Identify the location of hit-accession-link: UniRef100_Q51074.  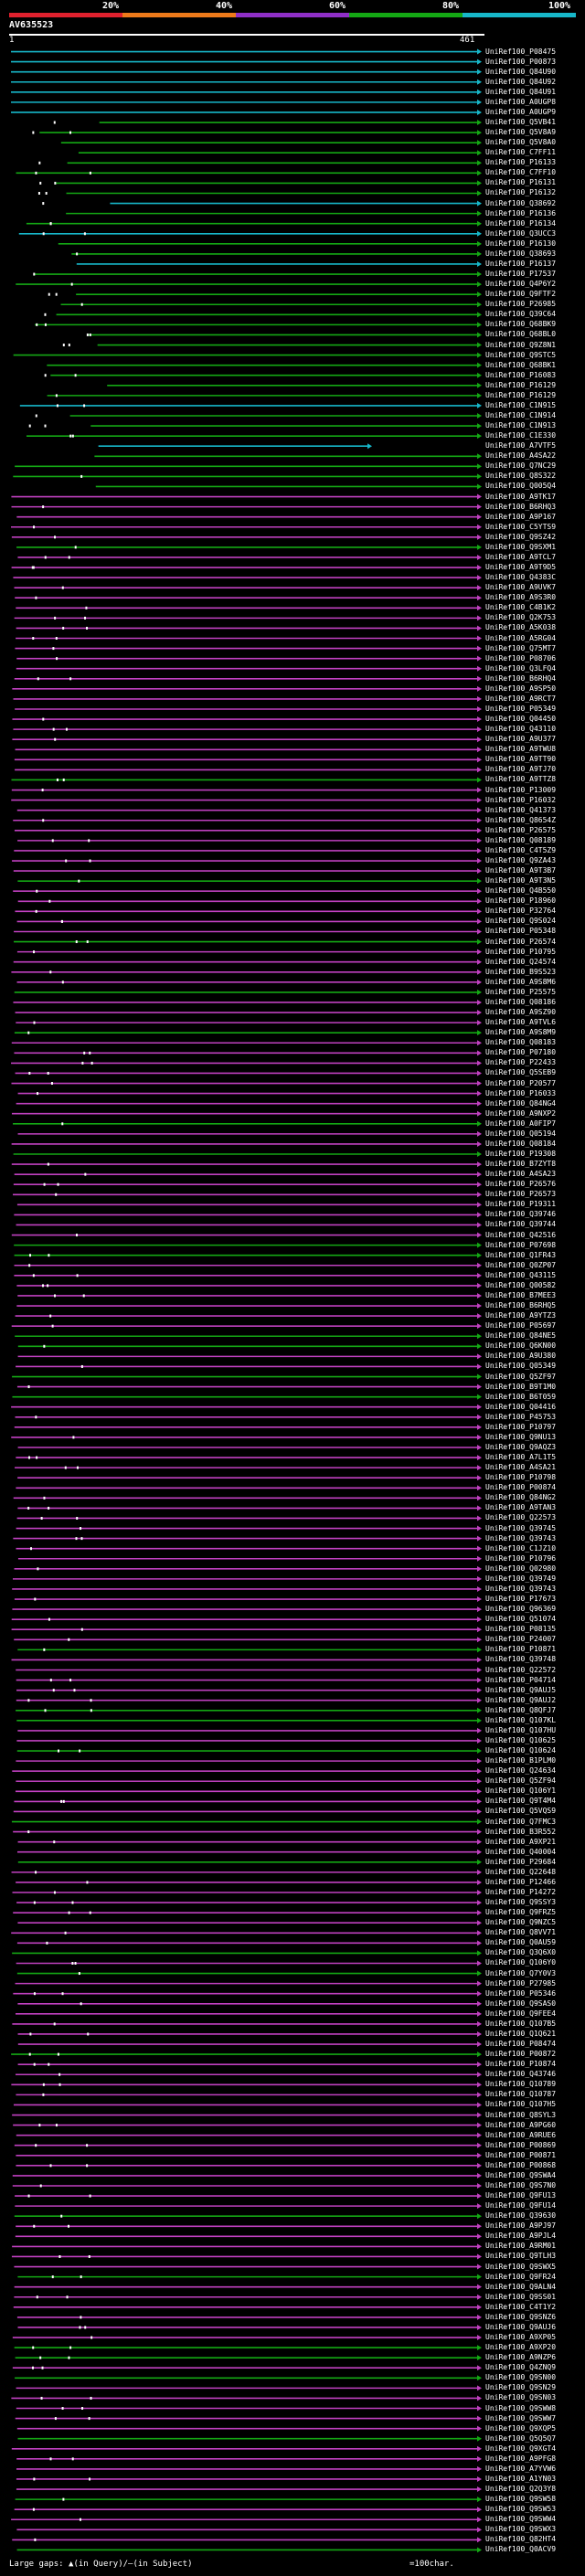
(521, 1619).